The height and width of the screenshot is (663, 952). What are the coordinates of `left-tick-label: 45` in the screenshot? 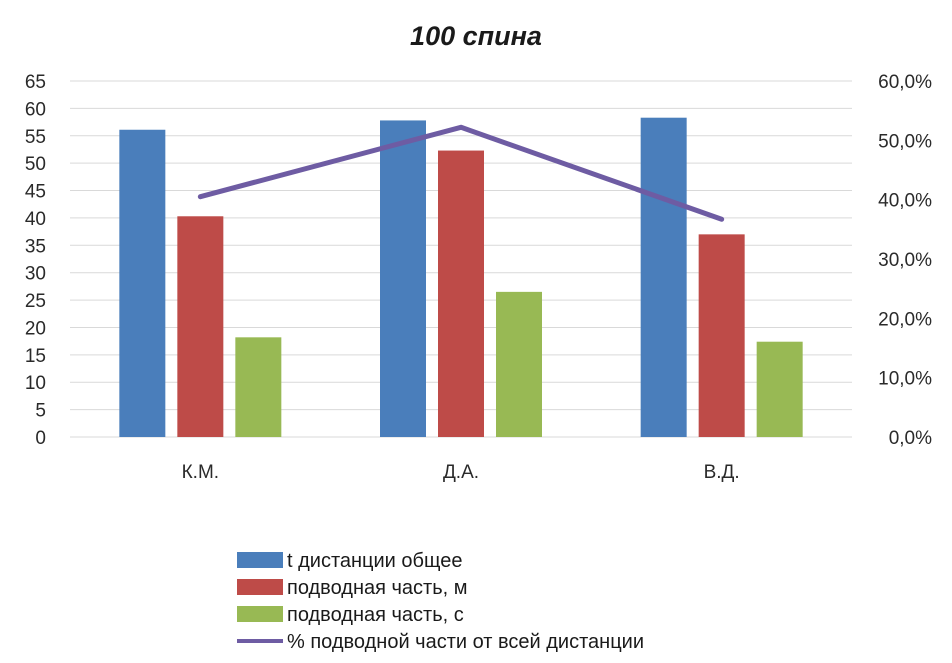 It's located at (35, 192).